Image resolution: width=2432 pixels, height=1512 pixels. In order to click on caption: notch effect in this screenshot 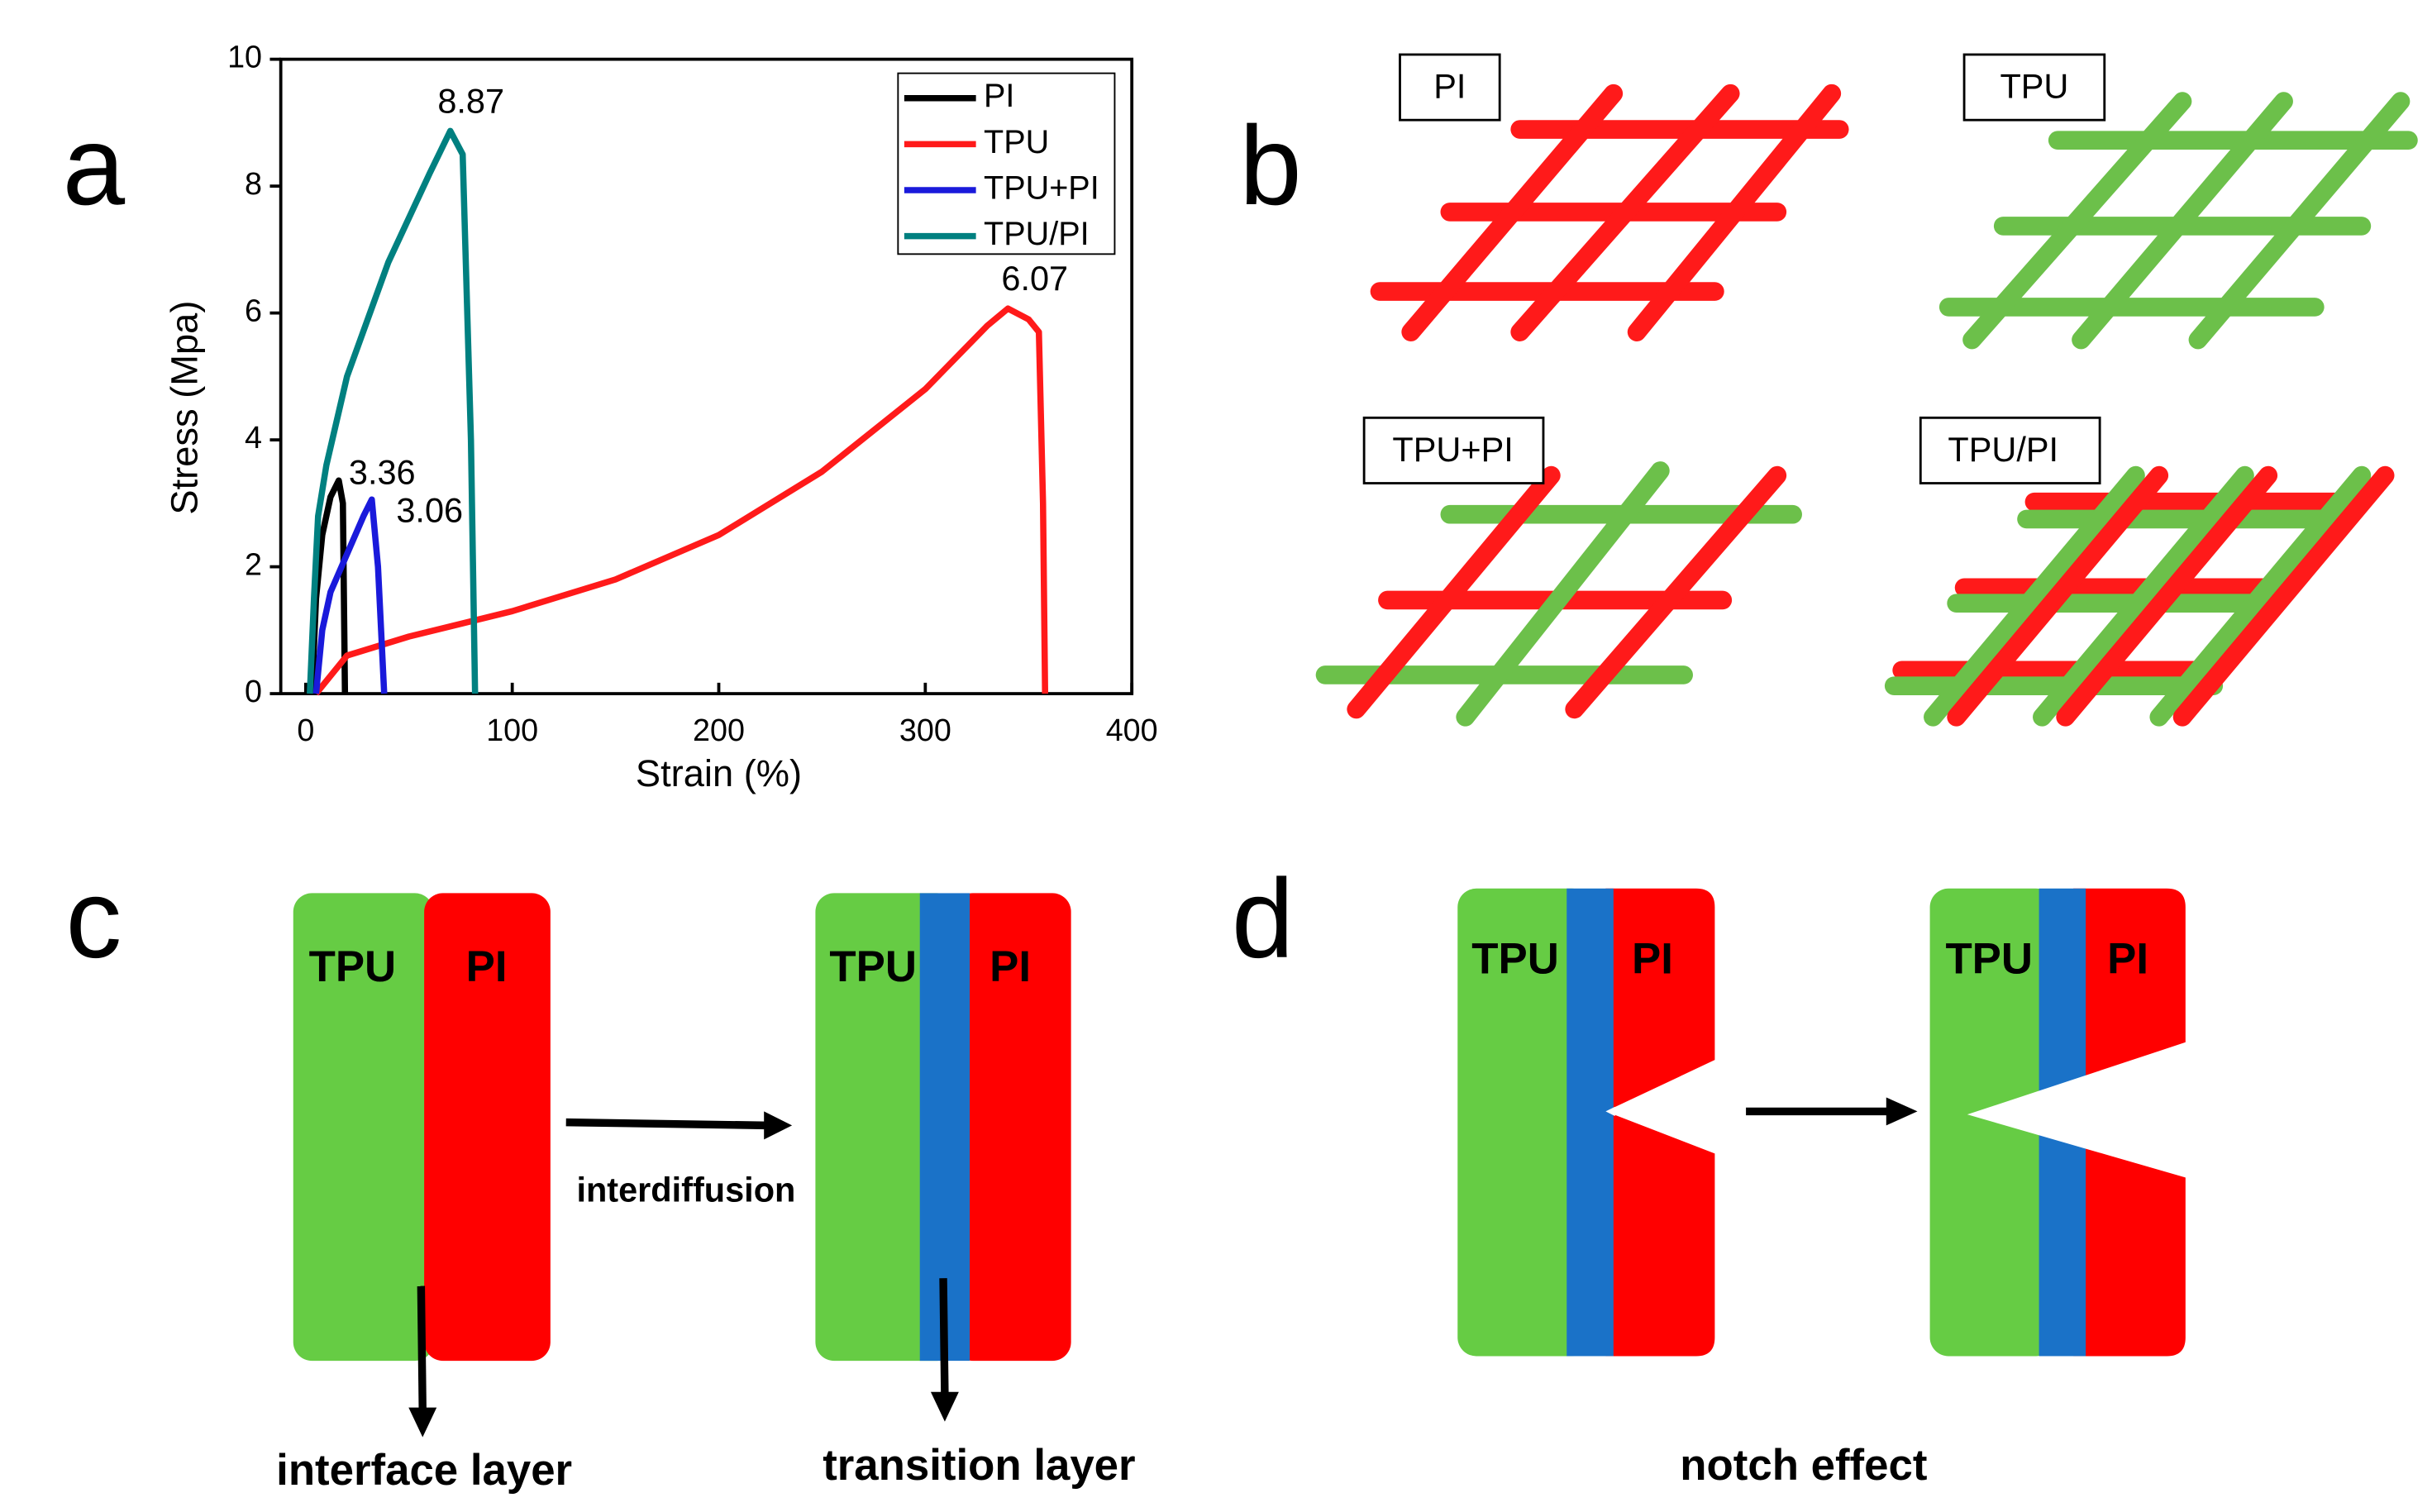, I will do `click(1804, 1465)`.